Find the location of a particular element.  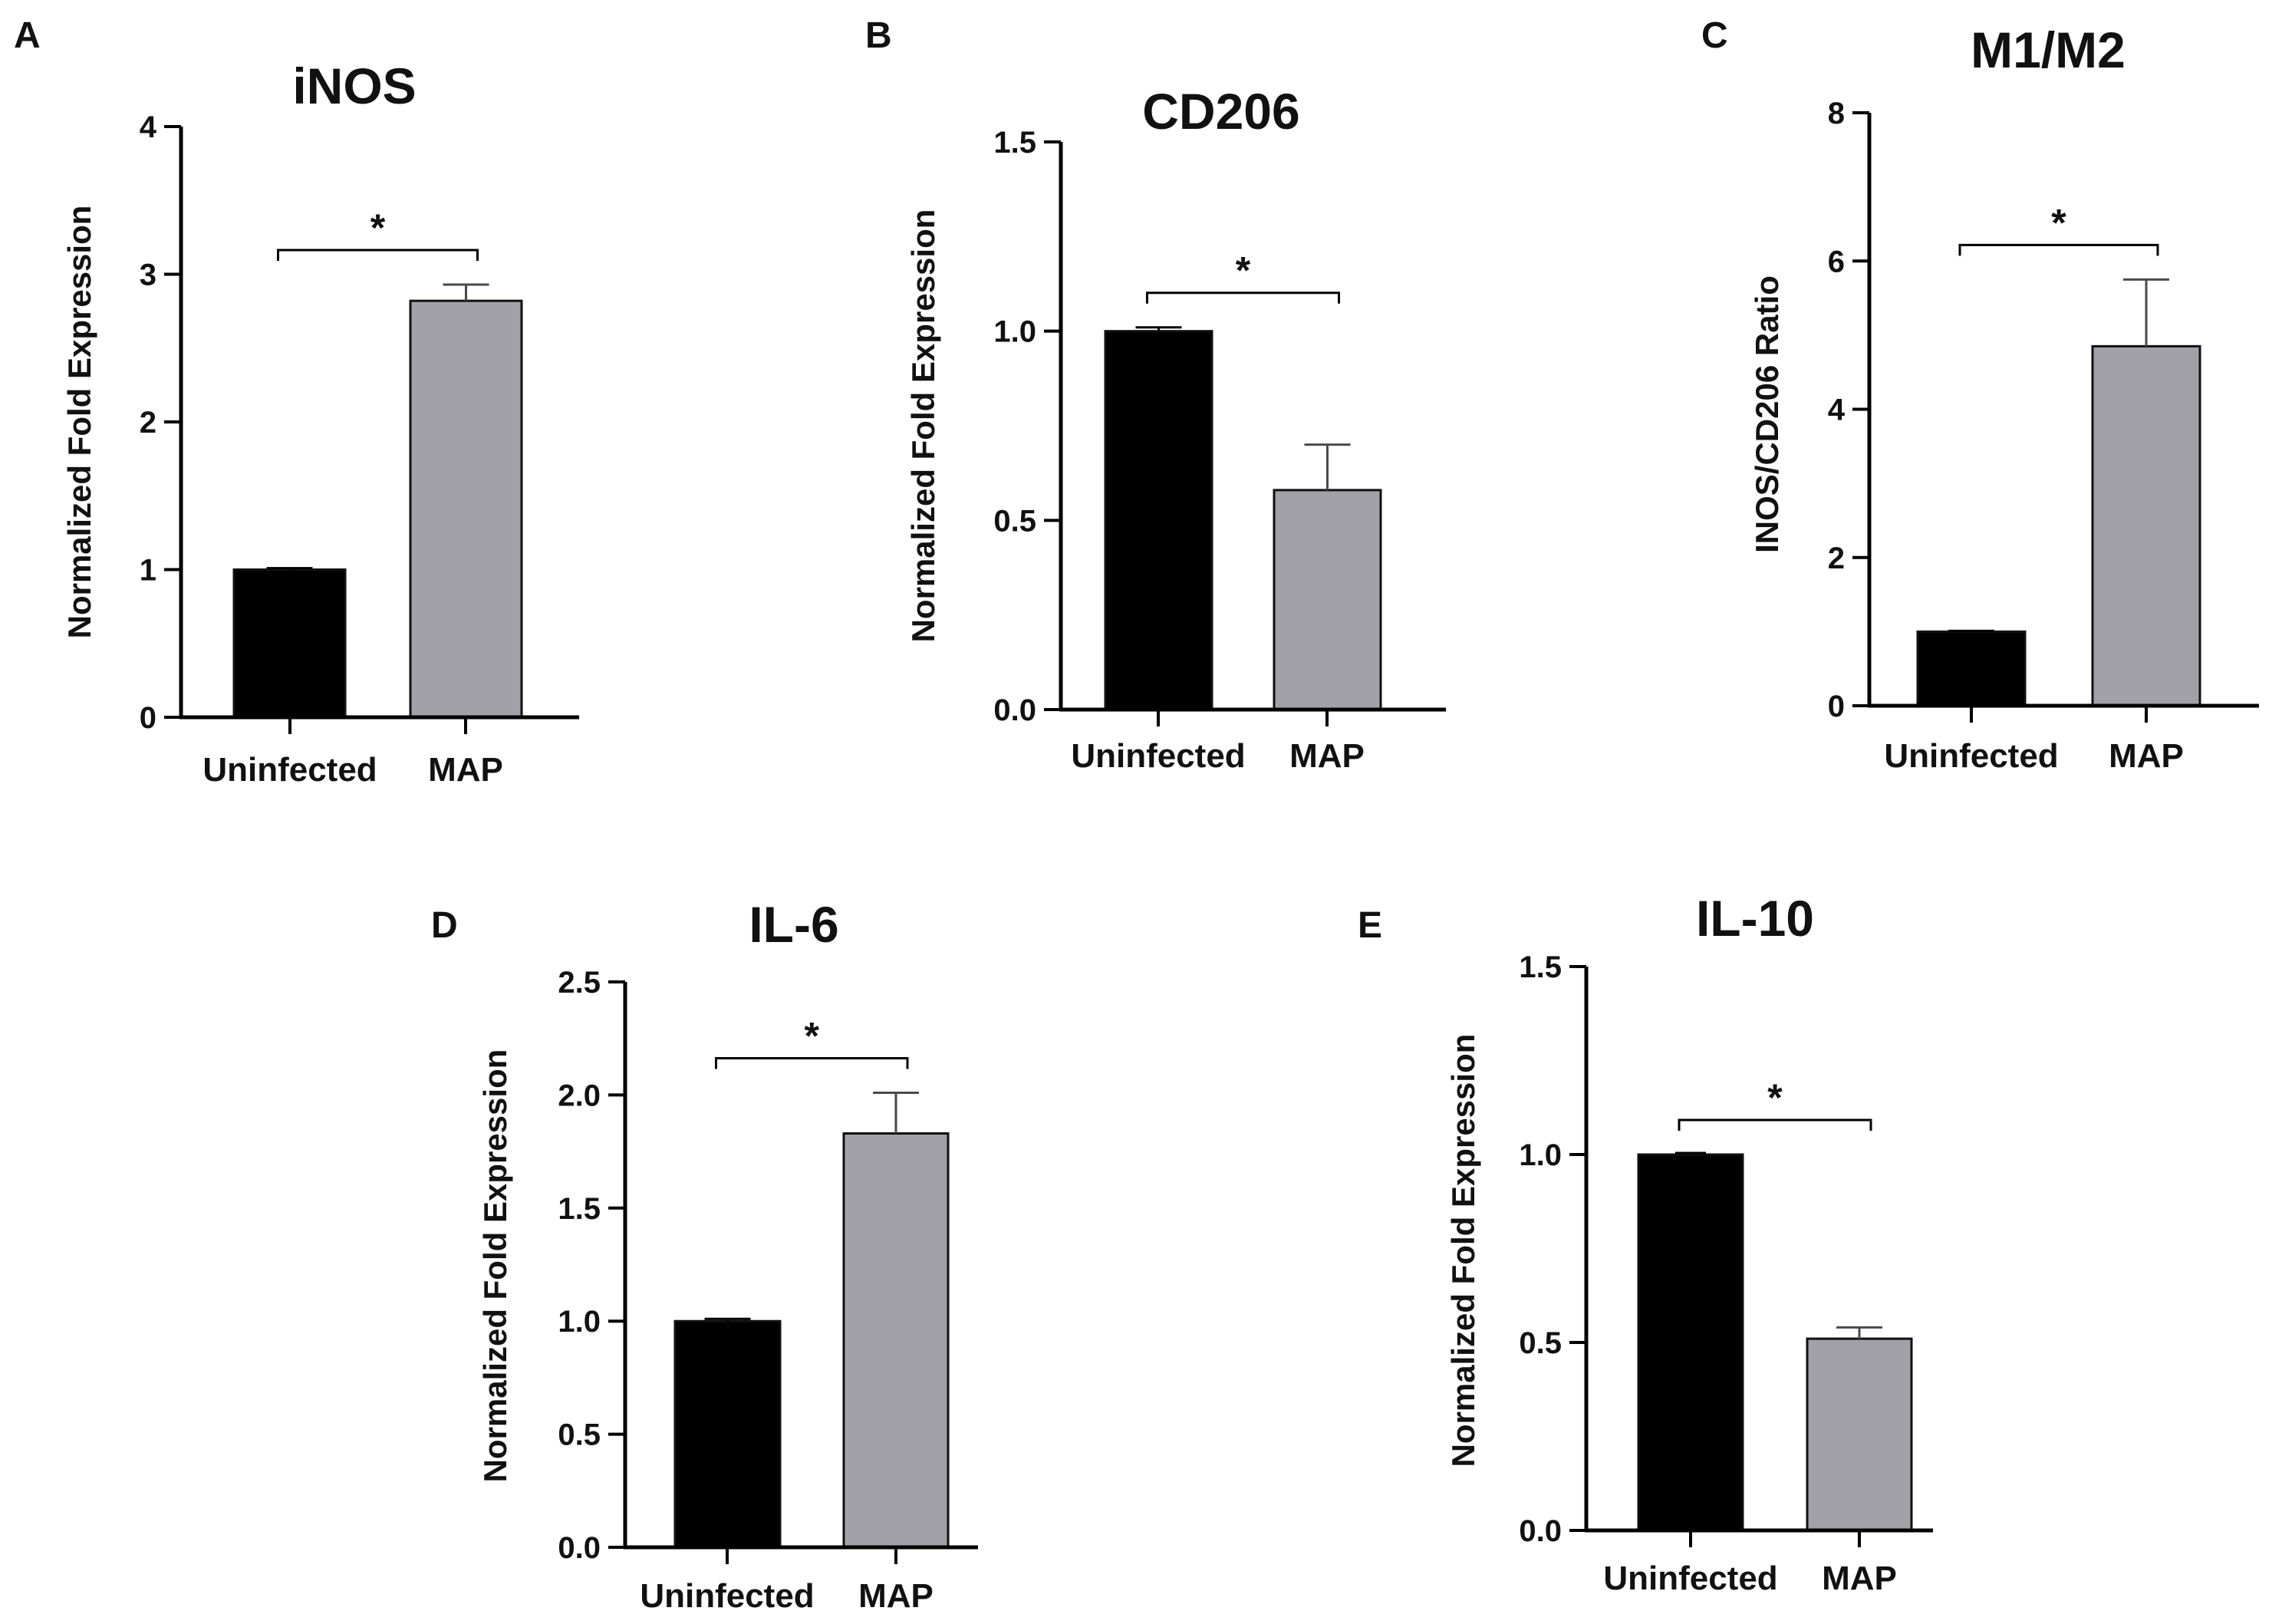

panel-letter: C is located at coordinates (1714, 35).